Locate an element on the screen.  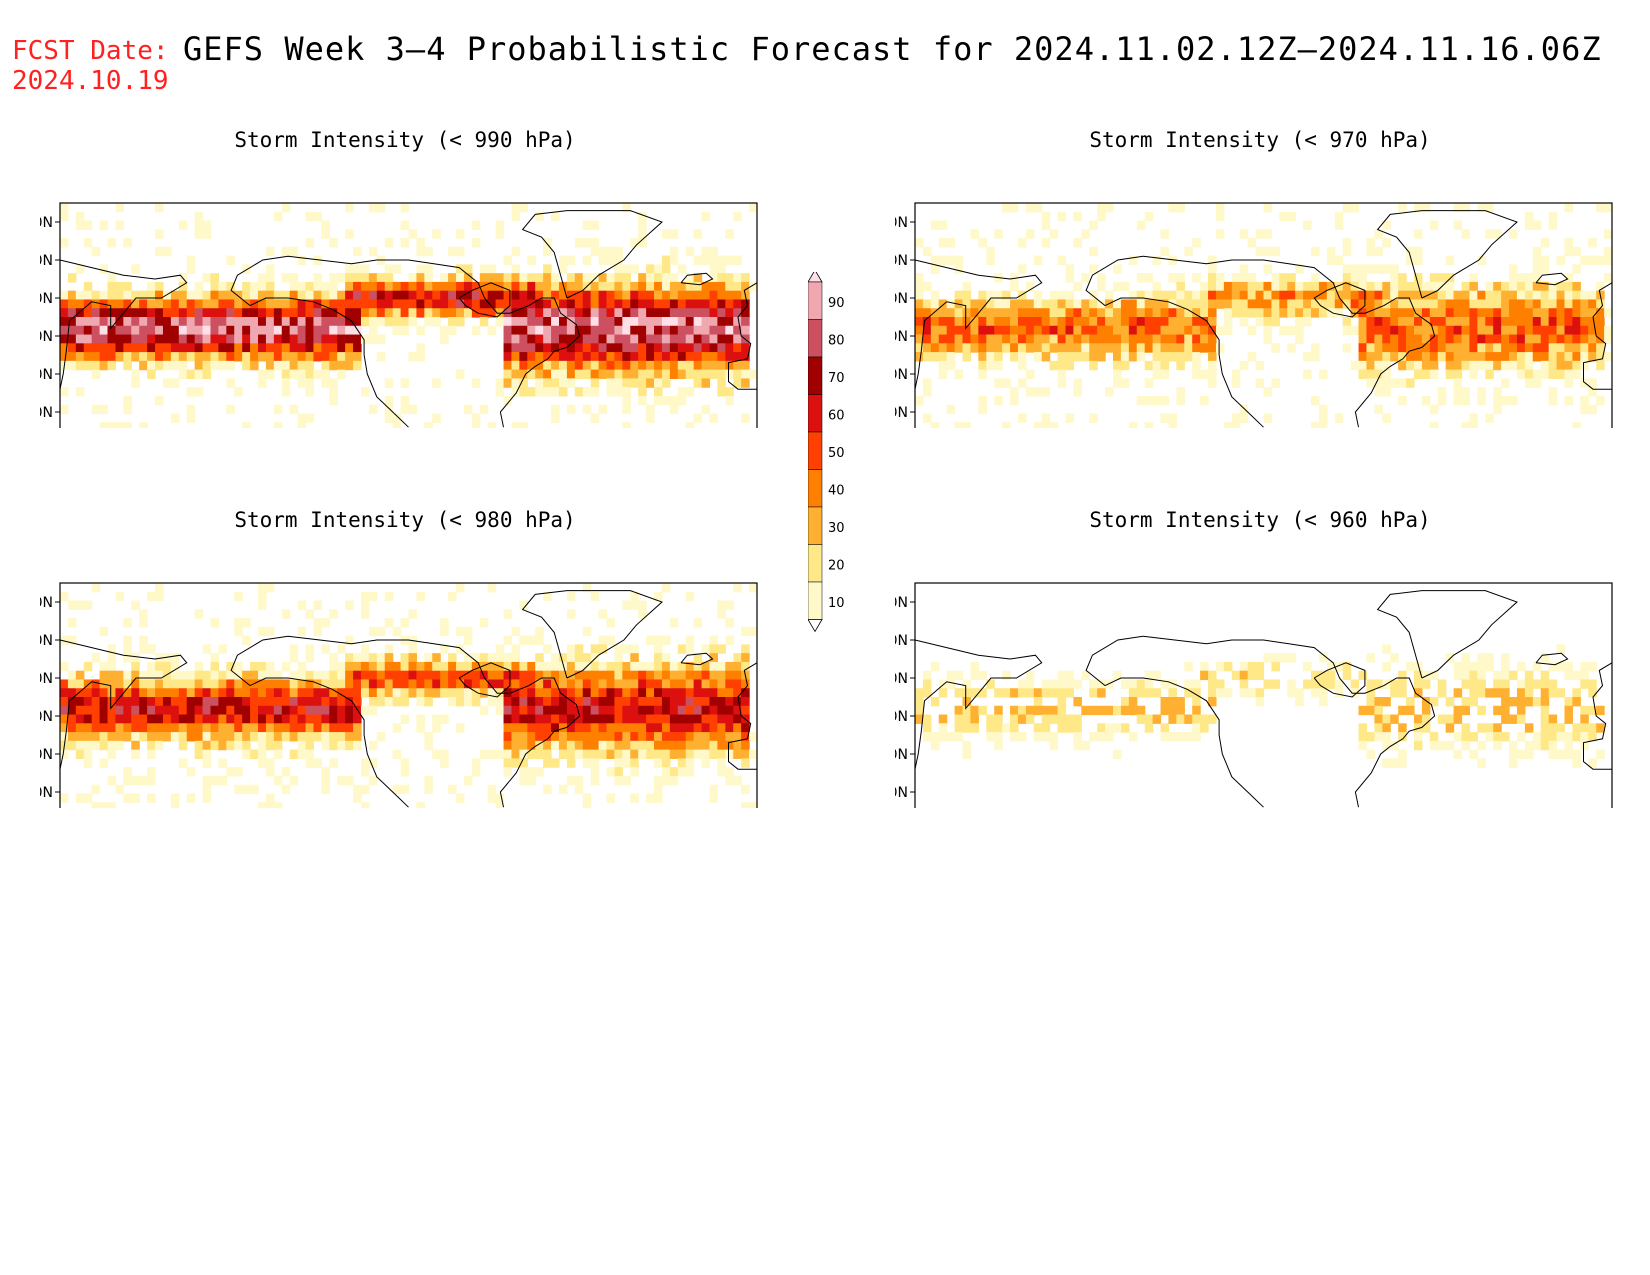
panel-title: Storm Intensity (< 970 hPa) is located at coordinates (1260, 140).